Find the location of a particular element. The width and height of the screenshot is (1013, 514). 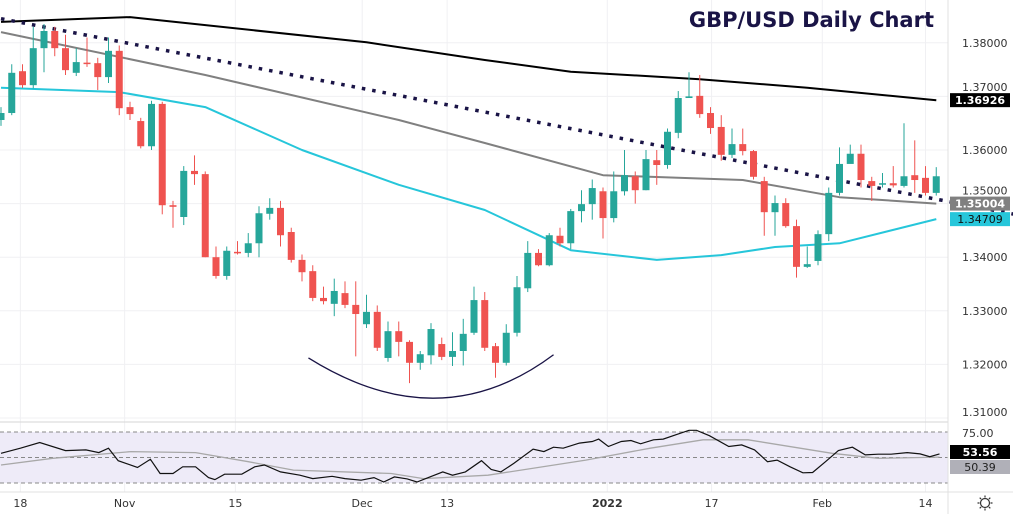

ma100-price-tag-bg is located at coordinates (980, 203).